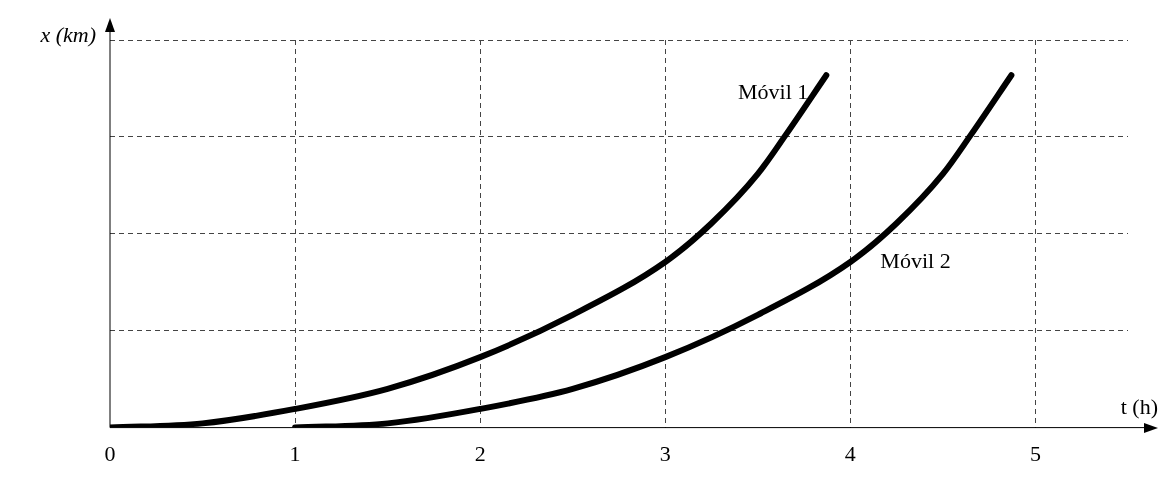 The height and width of the screenshot is (486, 1168). Describe the element at coordinates (1139, 407) in the screenshot. I see `x-axis-title: t (h)` at that location.